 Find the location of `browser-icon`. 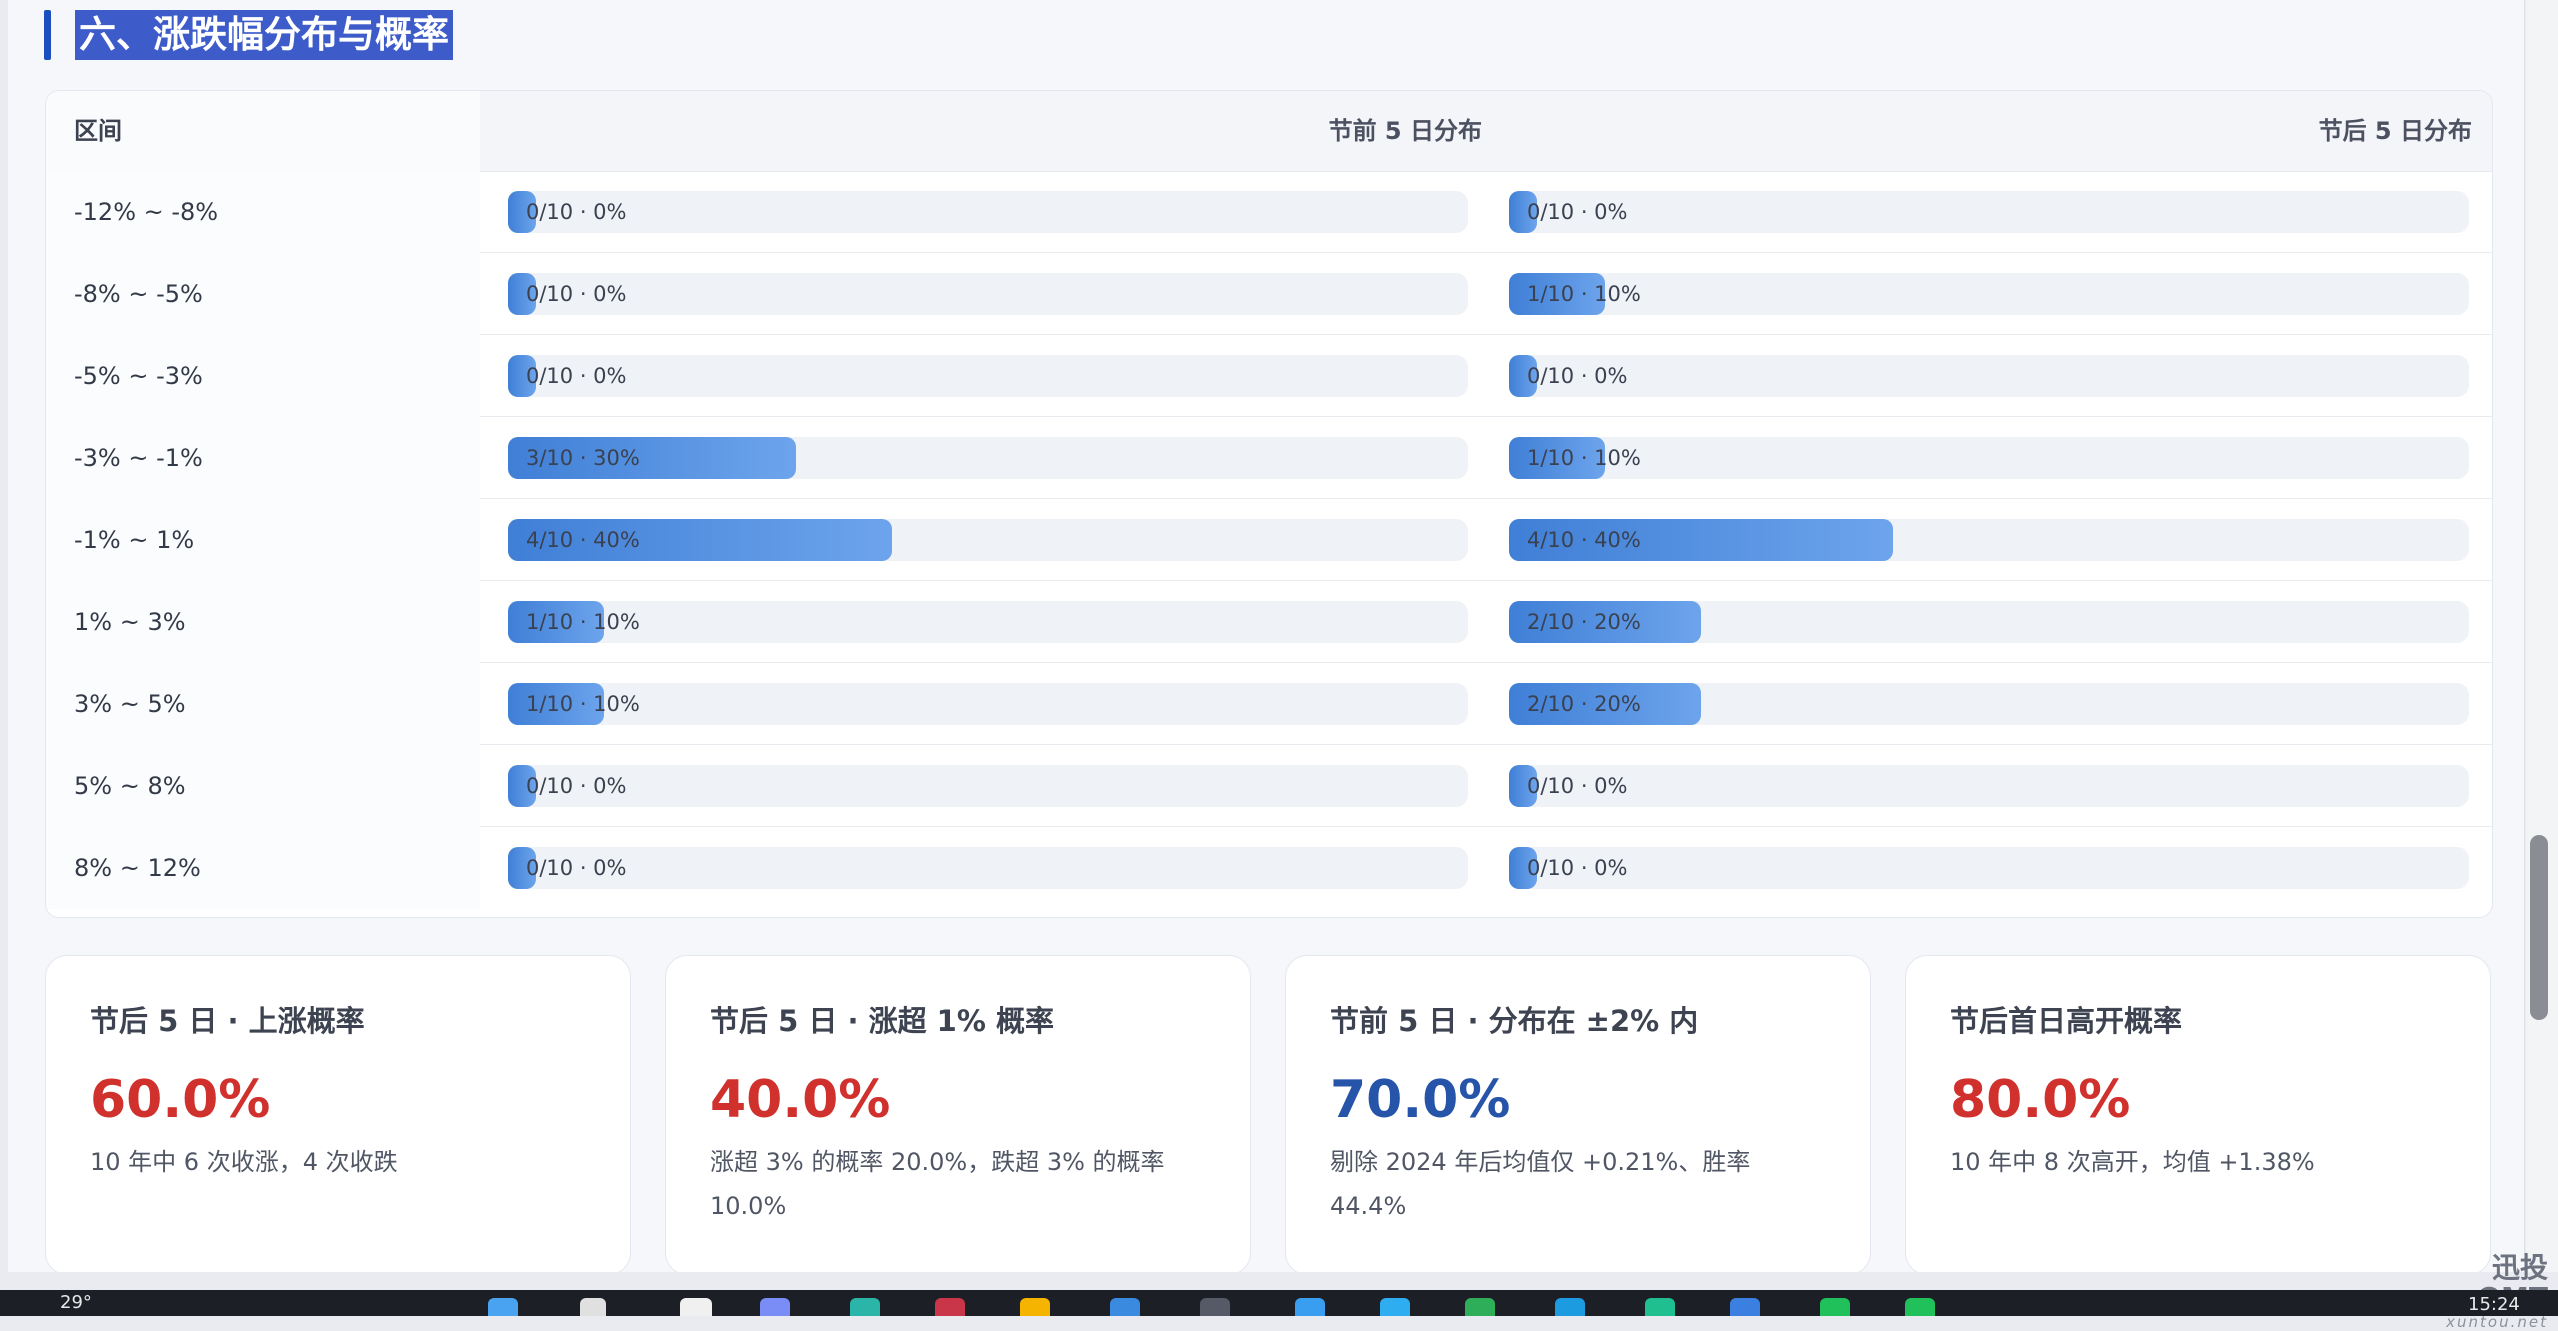

browser-icon is located at coordinates (865, 1307).